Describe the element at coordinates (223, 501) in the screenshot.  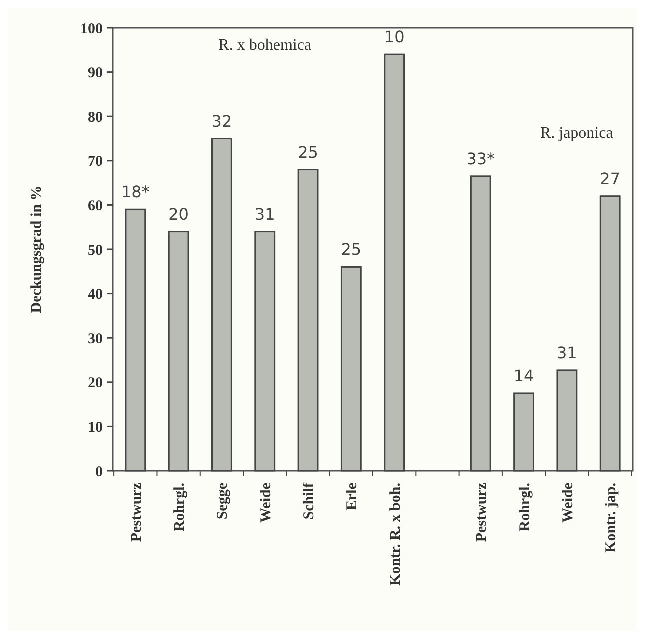
I see `x-tick-label: Segge` at that location.